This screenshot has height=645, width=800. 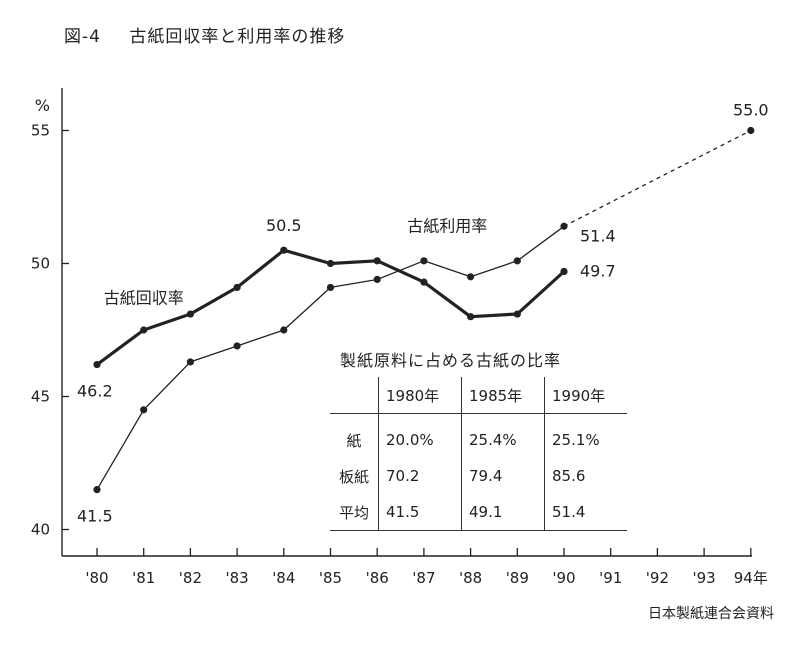 I want to click on table-row-label: 紙, so click(x=354, y=440).